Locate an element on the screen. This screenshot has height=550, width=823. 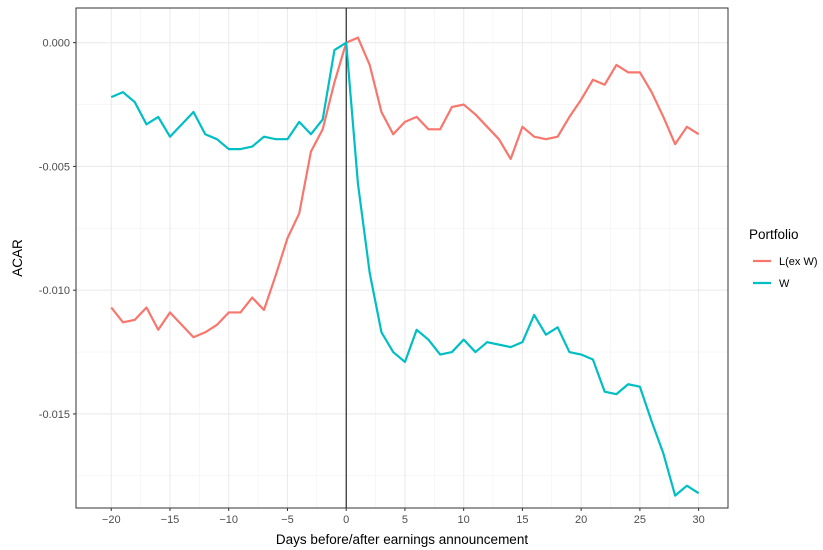
x-tick-label: −20 is located at coordinates (111, 520).